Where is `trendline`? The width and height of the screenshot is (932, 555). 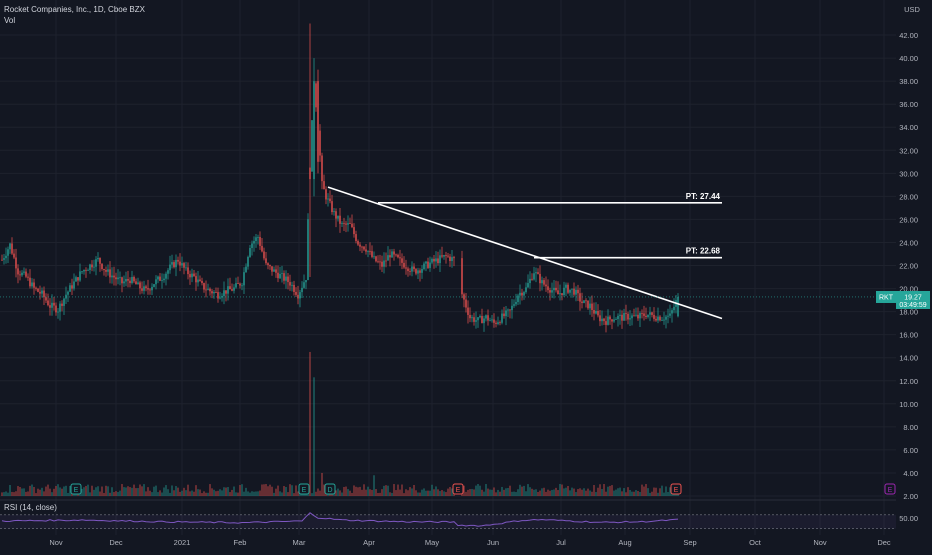 trendline is located at coordinates (525, 253).